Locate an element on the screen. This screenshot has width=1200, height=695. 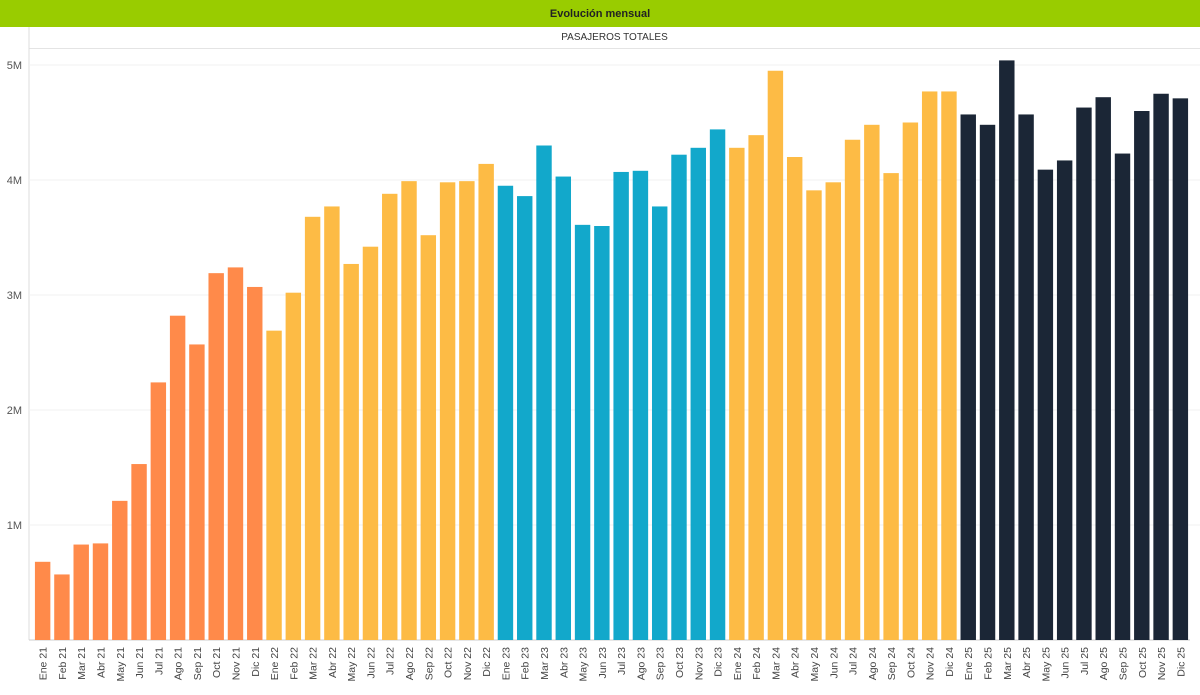
x-tick-label: Ene 21 is located at coordinates (44, 663).